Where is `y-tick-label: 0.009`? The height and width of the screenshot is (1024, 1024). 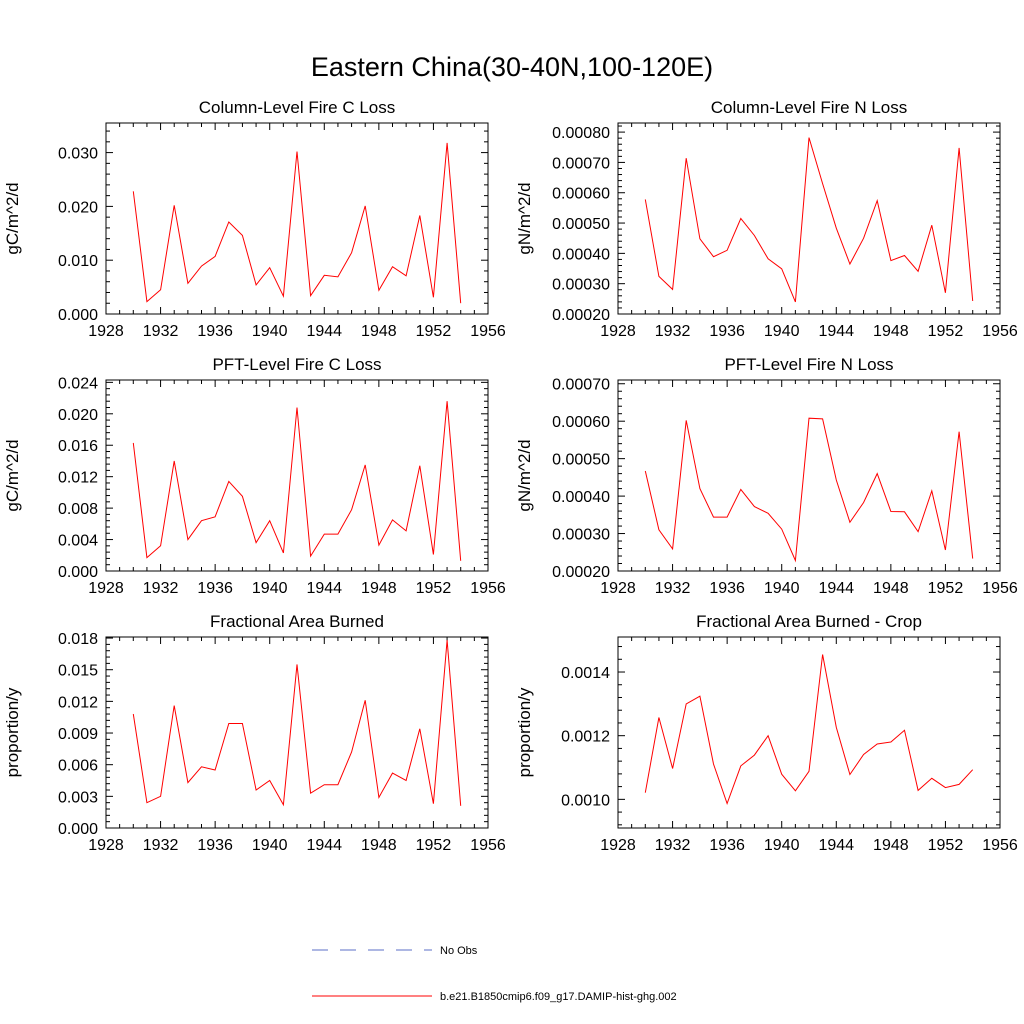 y-tick-label: 0.009 is located at coordinates (78, 734).